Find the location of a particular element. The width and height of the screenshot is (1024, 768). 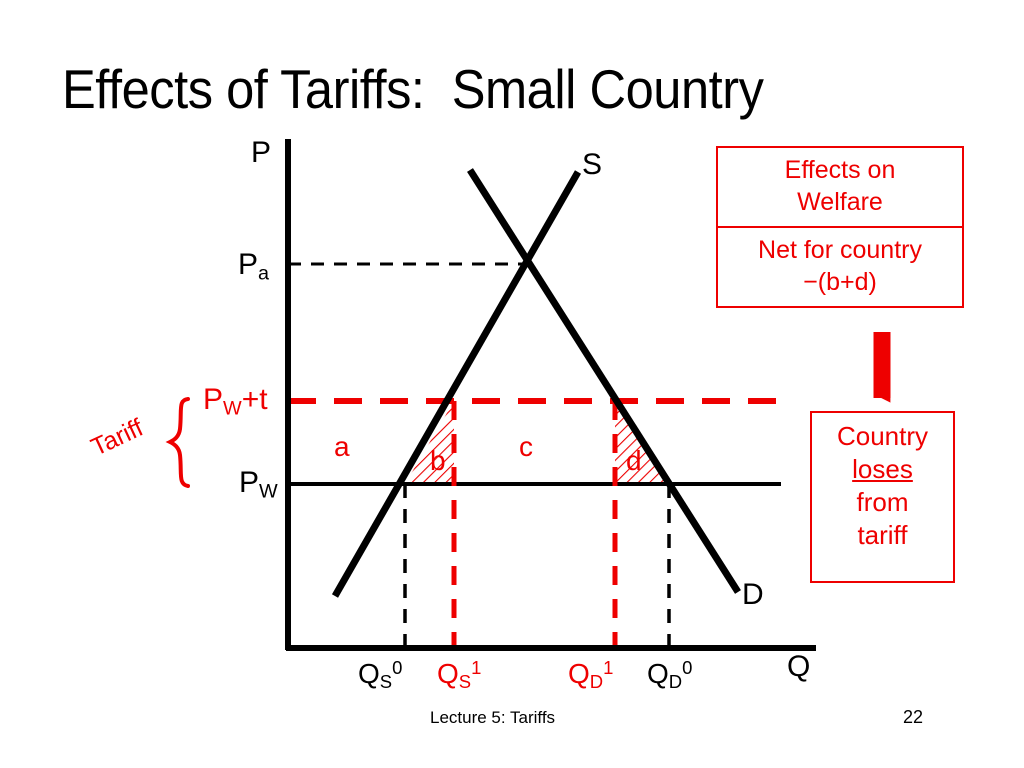

demand-curve-label: D is located at coordinates (753, 594).